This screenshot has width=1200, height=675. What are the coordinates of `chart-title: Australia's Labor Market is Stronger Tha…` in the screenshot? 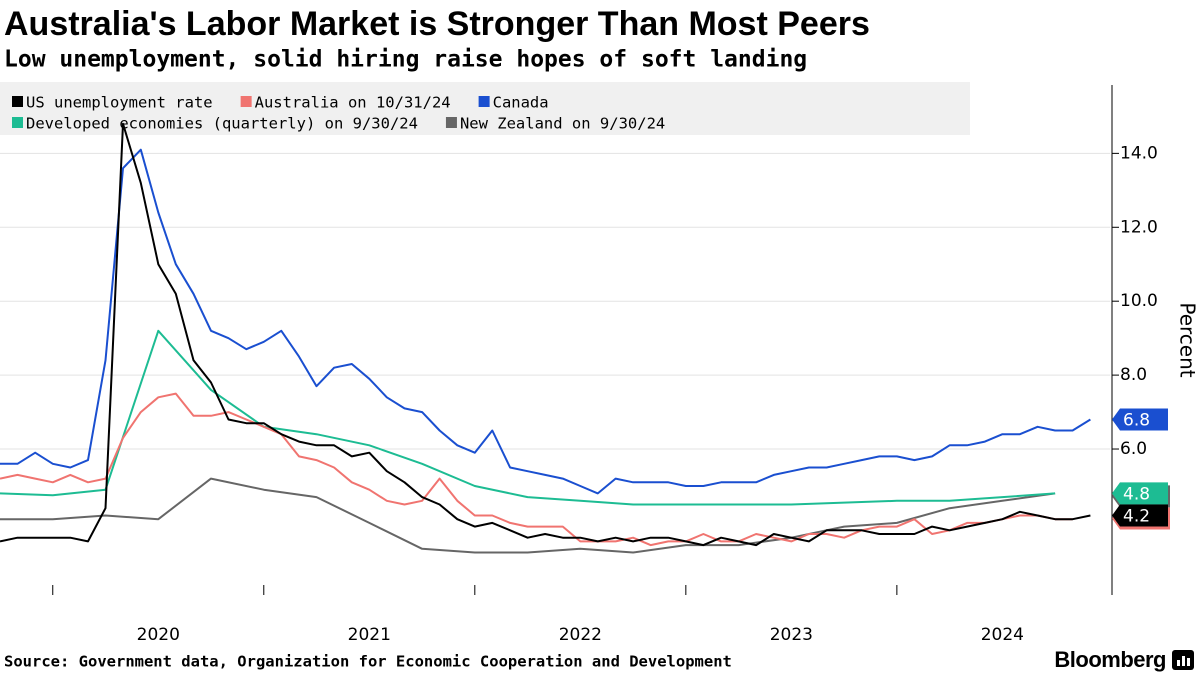 It's located at (437, 24).